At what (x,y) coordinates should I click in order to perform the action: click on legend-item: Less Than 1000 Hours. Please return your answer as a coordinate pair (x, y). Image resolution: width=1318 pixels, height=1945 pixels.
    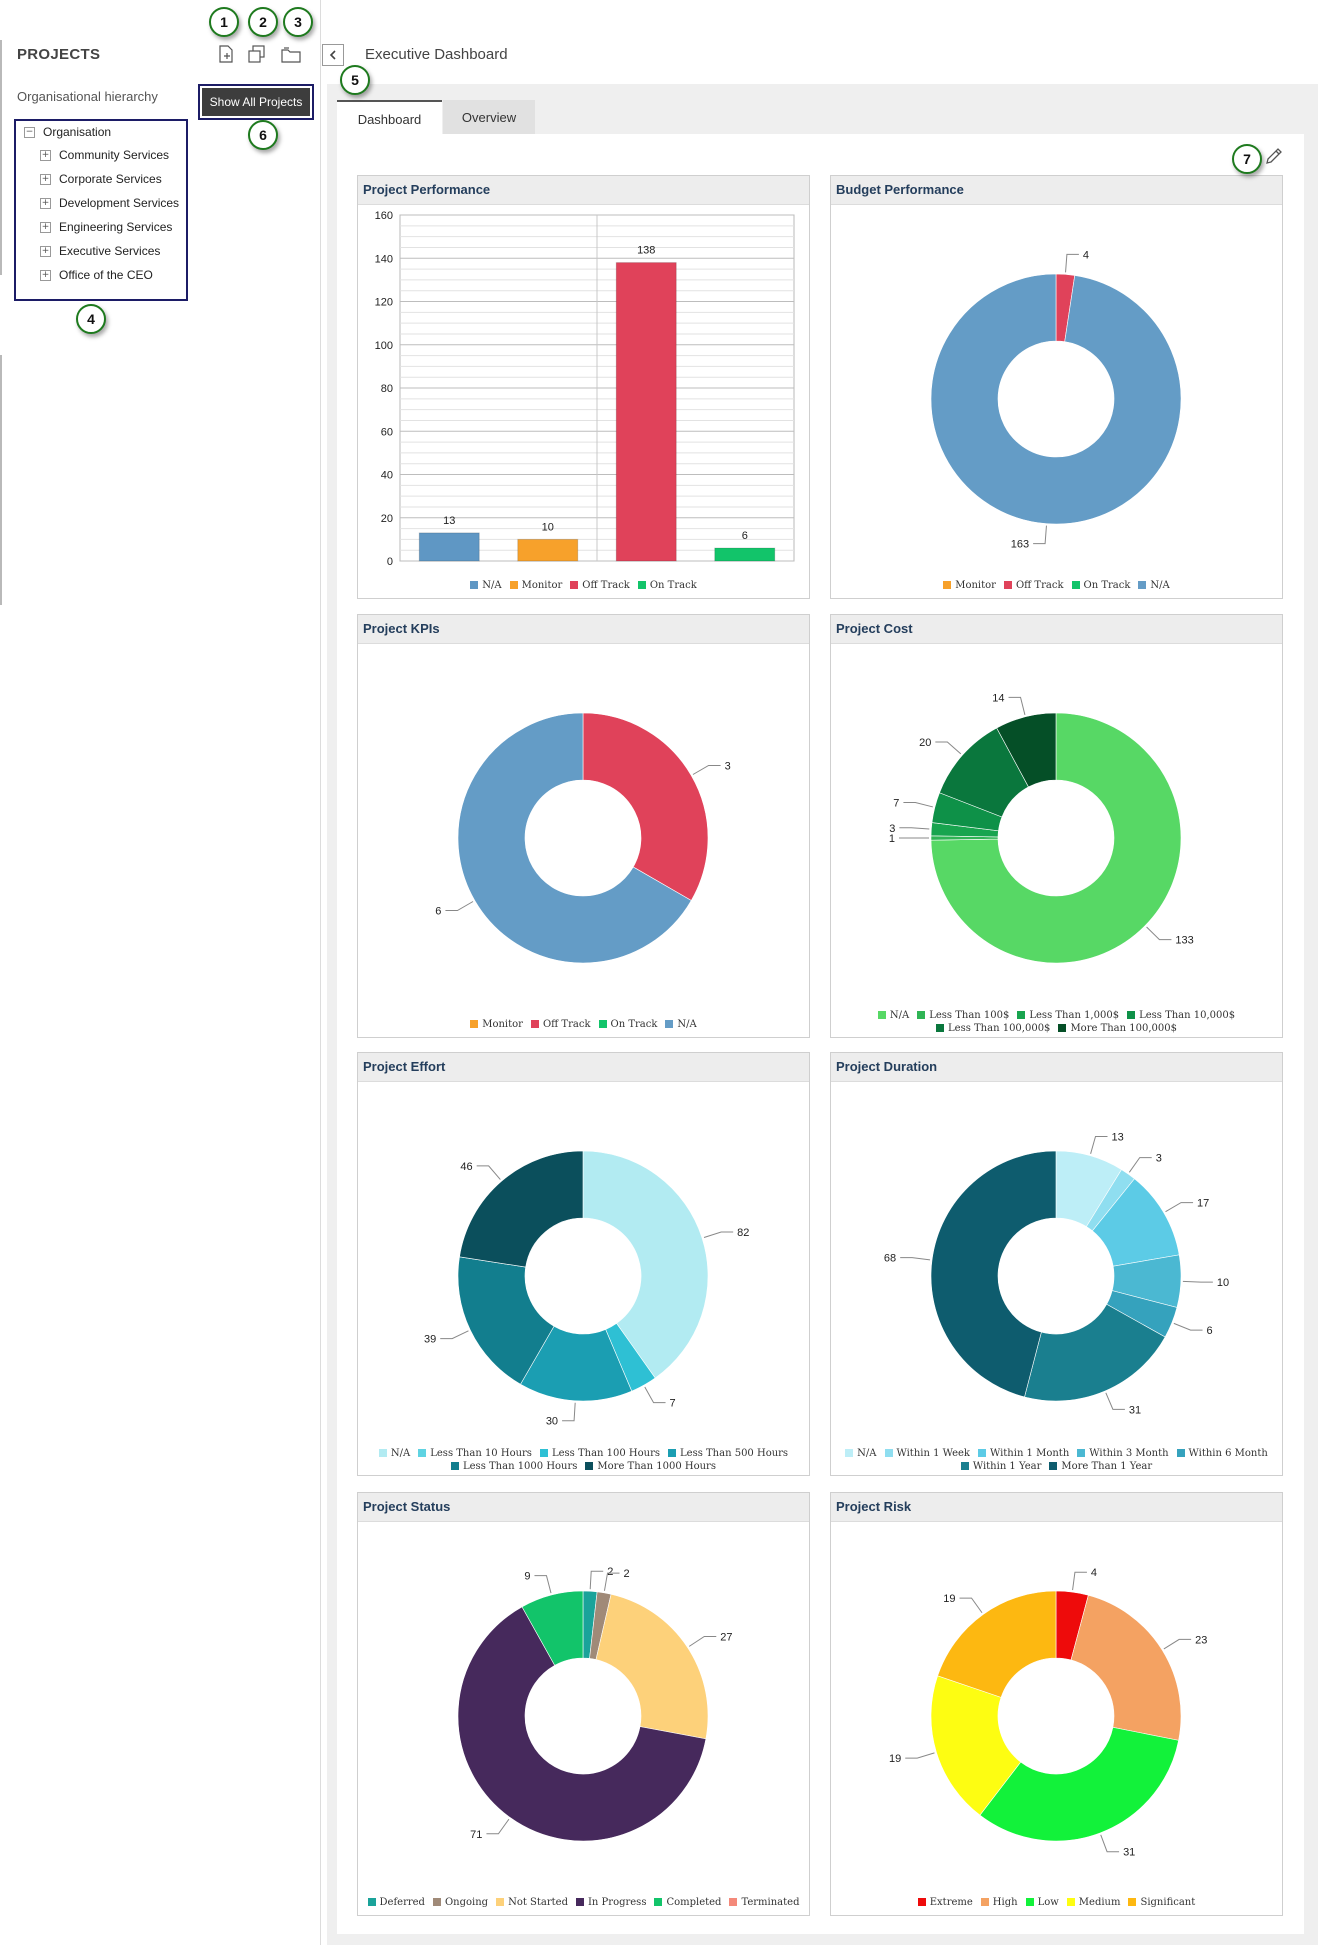
    Looking at the image, I should click on (514, 1466).